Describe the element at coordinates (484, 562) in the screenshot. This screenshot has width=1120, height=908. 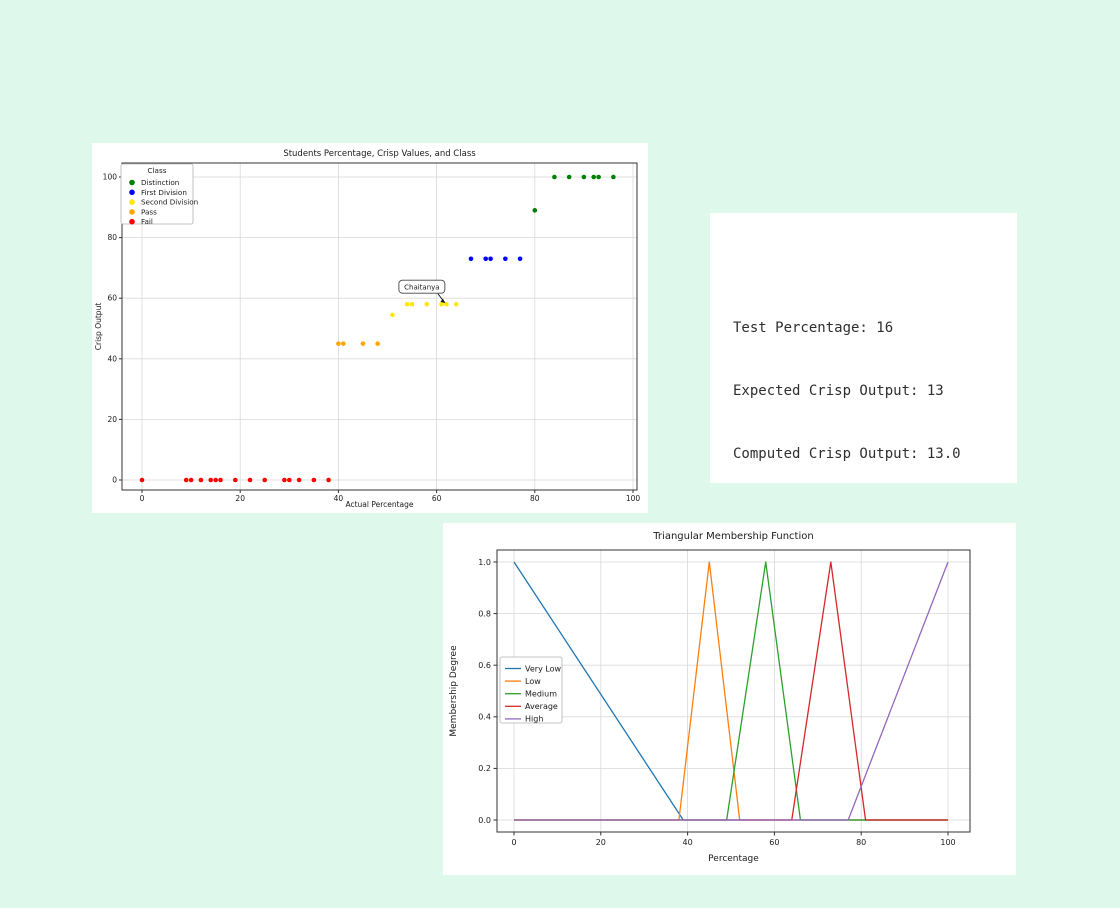
I see `svg-text: 1.0` at that location.